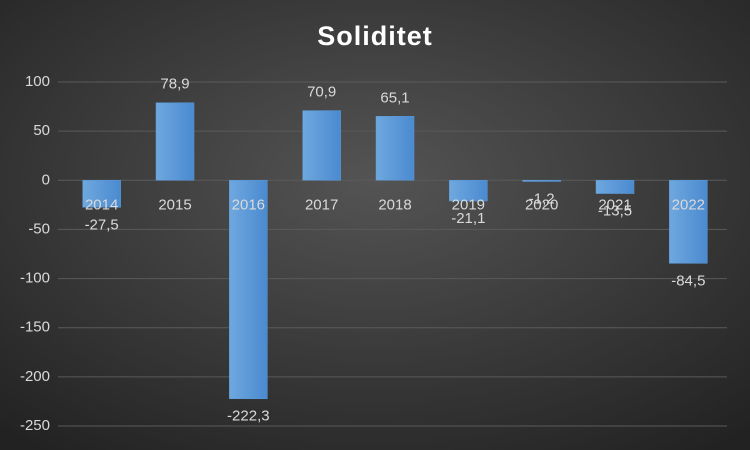 This screenshot has height=450, width=750. I want to click on y-tick-label: -50, so click(39, 228).